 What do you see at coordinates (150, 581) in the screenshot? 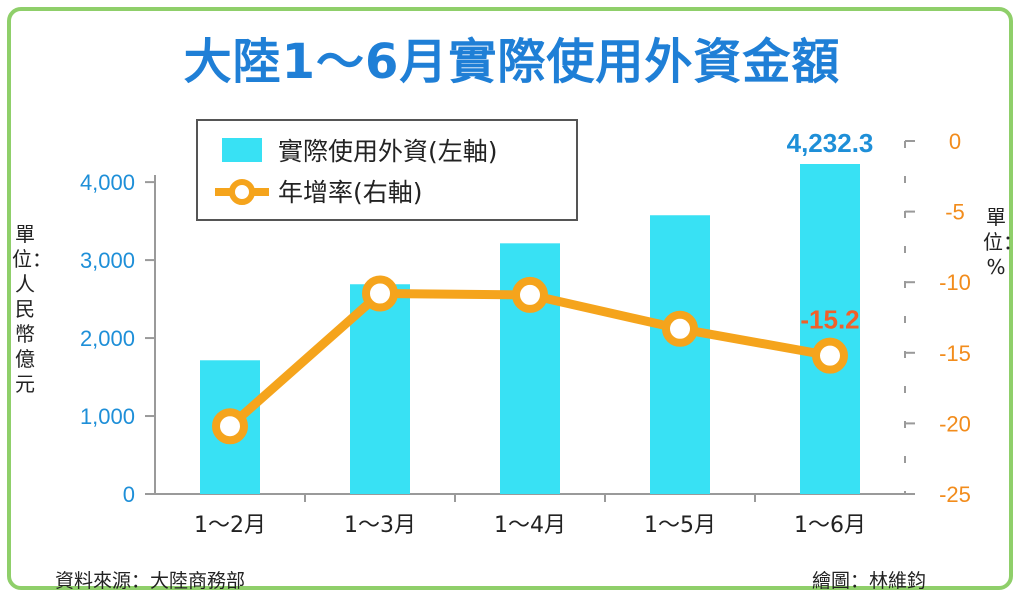
I see `source-note: 資料來源：大陸商務部` at bounding box center [150, 581].